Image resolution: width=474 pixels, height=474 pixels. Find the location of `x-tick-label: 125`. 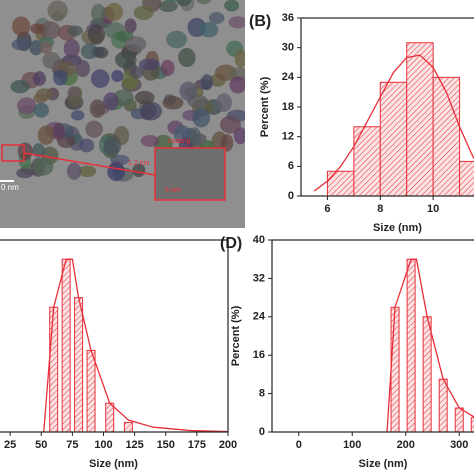

x-tick-label: 125 is located at coordinates (134, 445).